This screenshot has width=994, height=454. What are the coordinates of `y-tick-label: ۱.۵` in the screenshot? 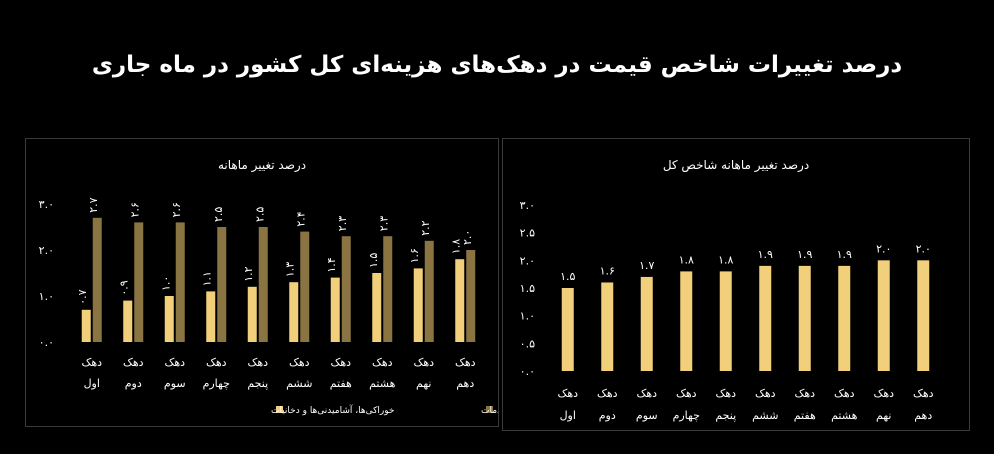 It's located at (527, 288).